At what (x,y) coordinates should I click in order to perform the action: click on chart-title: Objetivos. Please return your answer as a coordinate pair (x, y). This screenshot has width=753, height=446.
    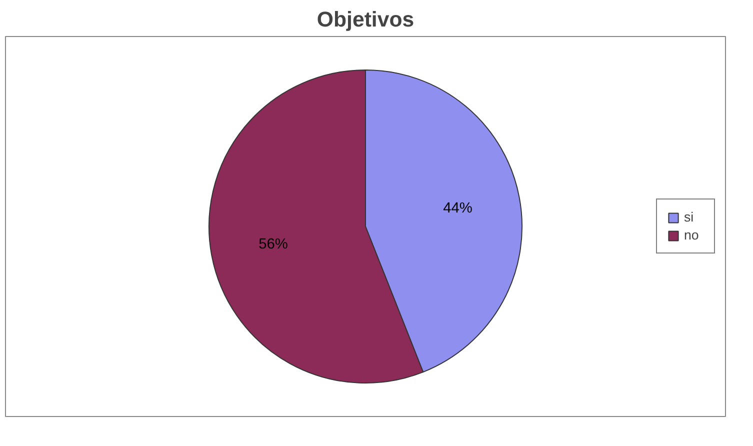
    Looking at the image, I should click on (365, 20).